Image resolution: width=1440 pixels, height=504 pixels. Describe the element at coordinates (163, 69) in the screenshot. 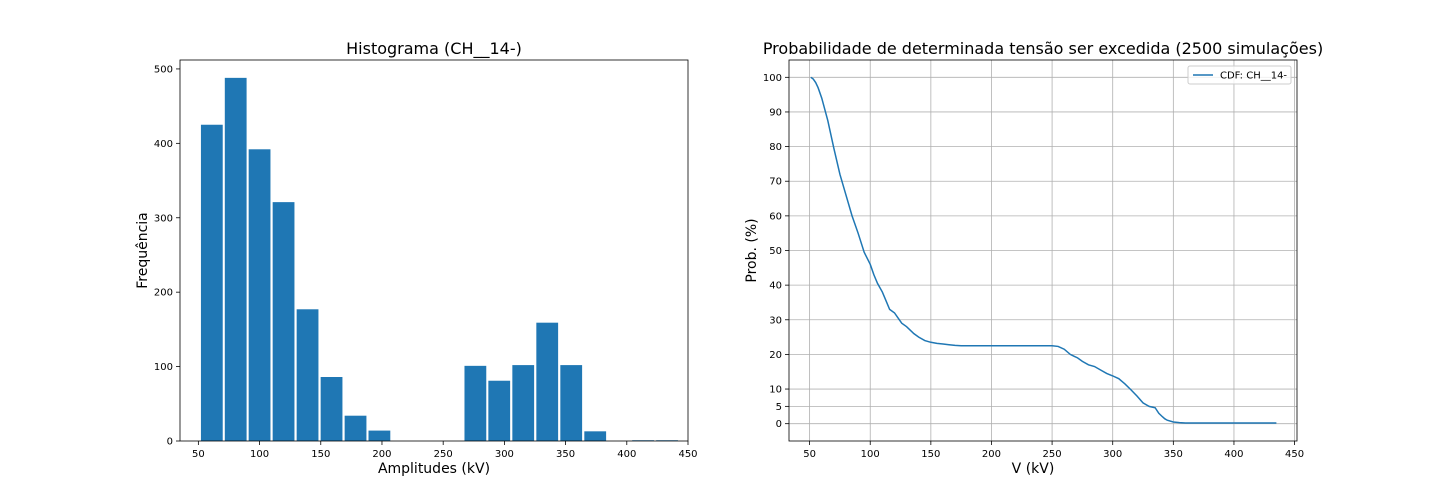

I see `histogram-y-tick-label: 500` at that location.